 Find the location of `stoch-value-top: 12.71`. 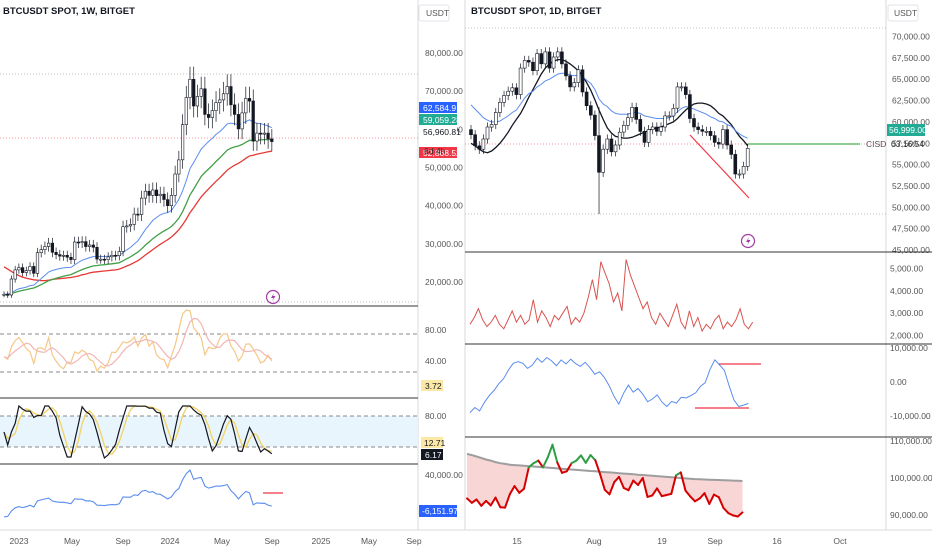

stoch-value-top: 12.71 is located at coordinates (435, 443).